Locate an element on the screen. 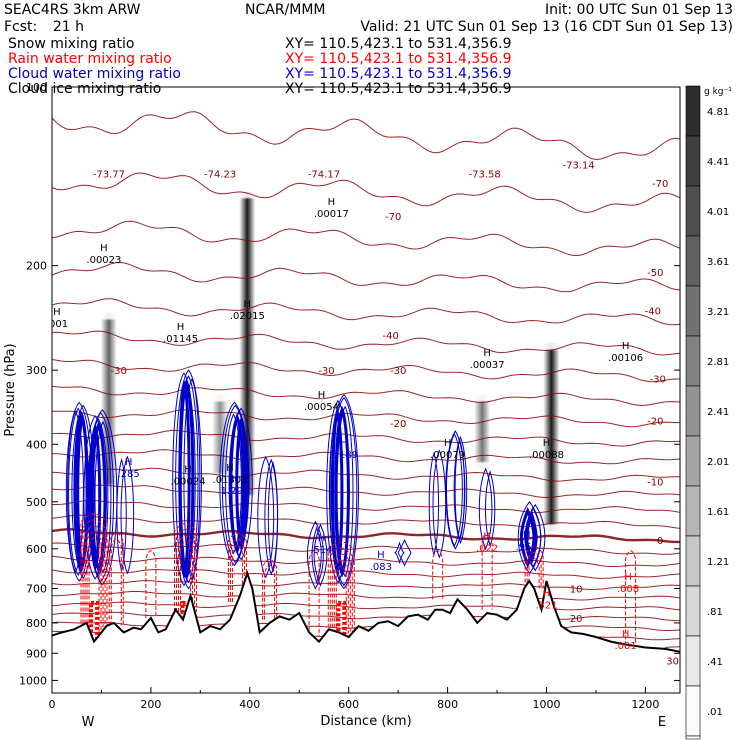  maximum-label: H.514 is located at coordinates (321, 544).